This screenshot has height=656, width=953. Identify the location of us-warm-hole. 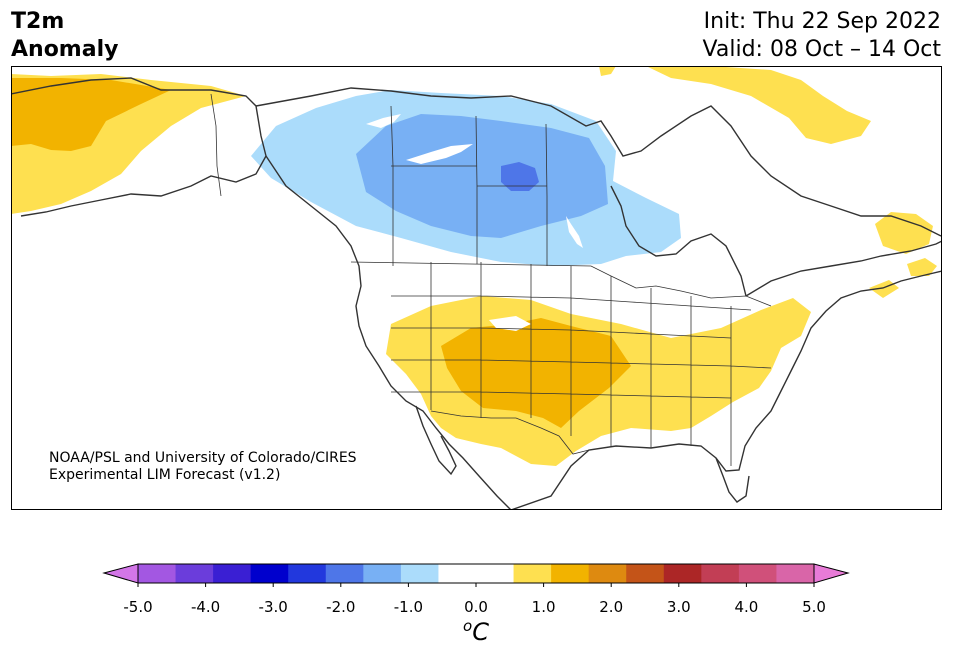
(510, 323).